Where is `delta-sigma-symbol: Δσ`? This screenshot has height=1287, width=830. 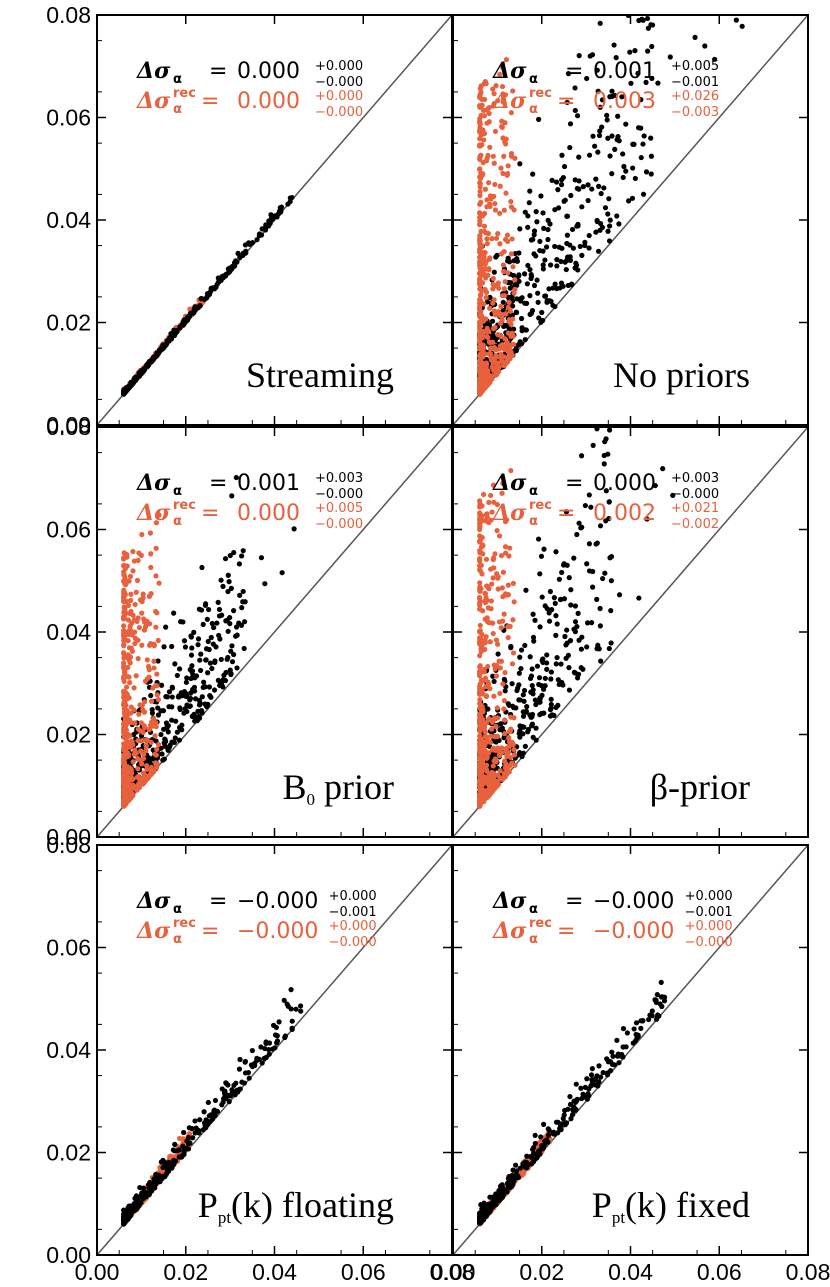 delta-sigma-symbol: Δσ is located at coordinates (153, 101).